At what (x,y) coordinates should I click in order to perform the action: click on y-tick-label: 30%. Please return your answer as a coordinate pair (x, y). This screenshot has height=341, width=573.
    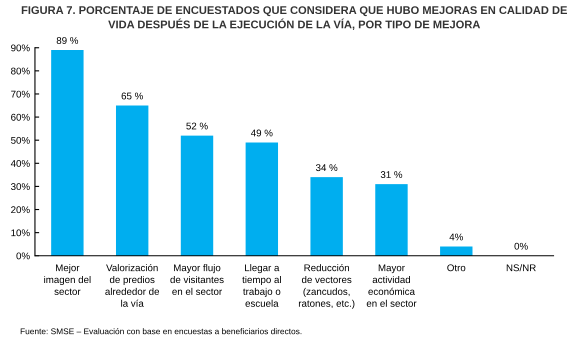
    Looking at the image, I should click on (20, 186).